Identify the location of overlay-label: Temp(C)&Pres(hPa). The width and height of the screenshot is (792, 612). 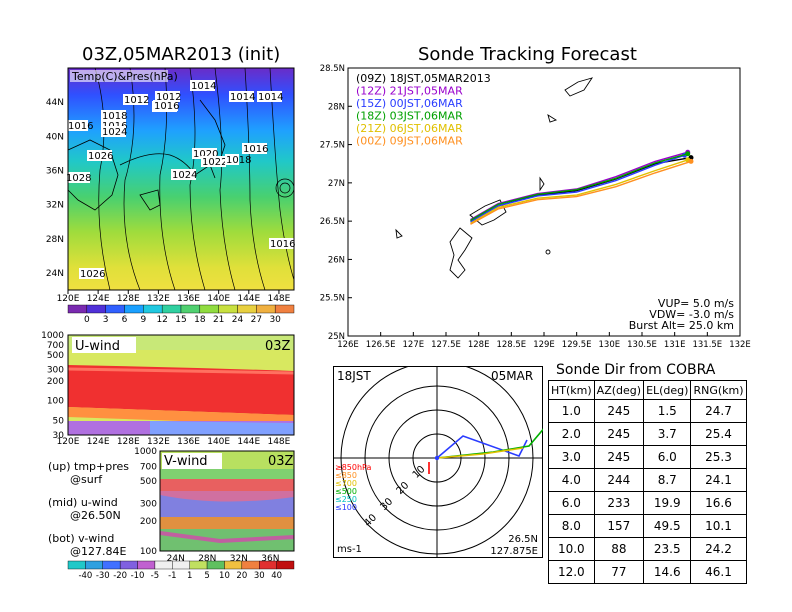
(124, 76).